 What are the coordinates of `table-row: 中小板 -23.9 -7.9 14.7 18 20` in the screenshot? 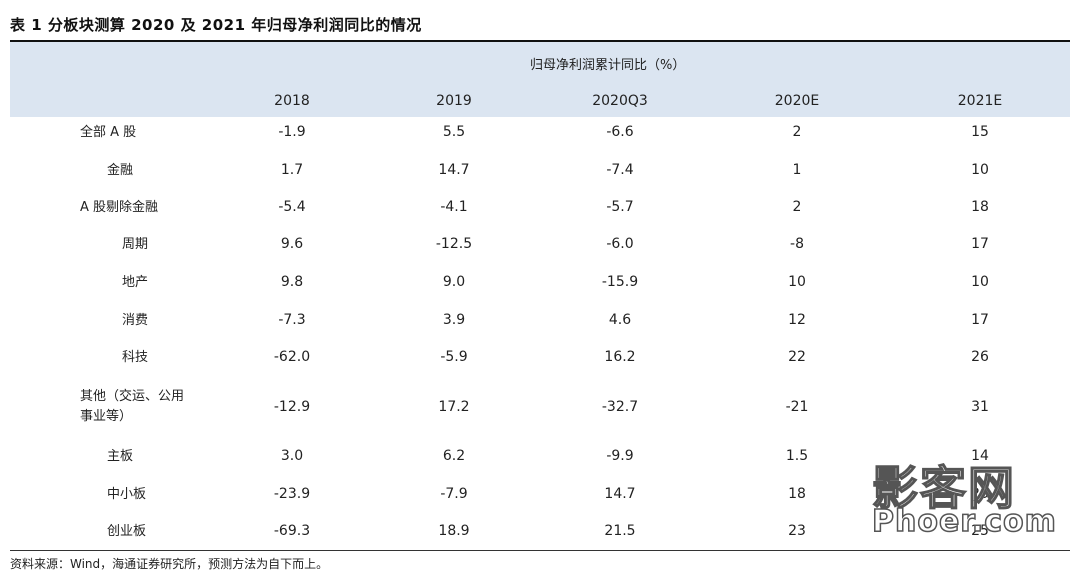 It's located at (540, 504).